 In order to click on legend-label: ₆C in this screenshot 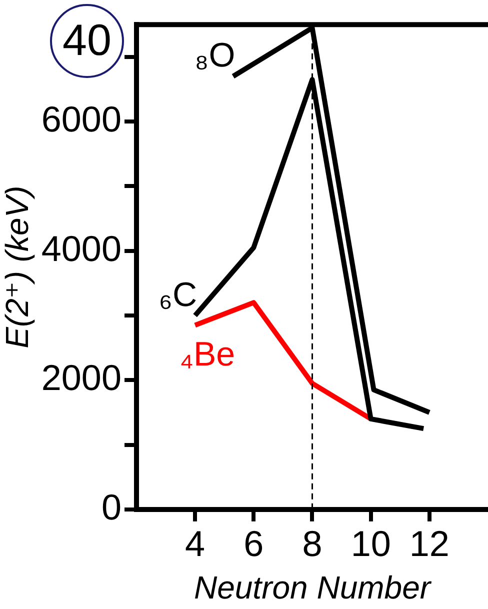, I will do `click(178, 295)`.